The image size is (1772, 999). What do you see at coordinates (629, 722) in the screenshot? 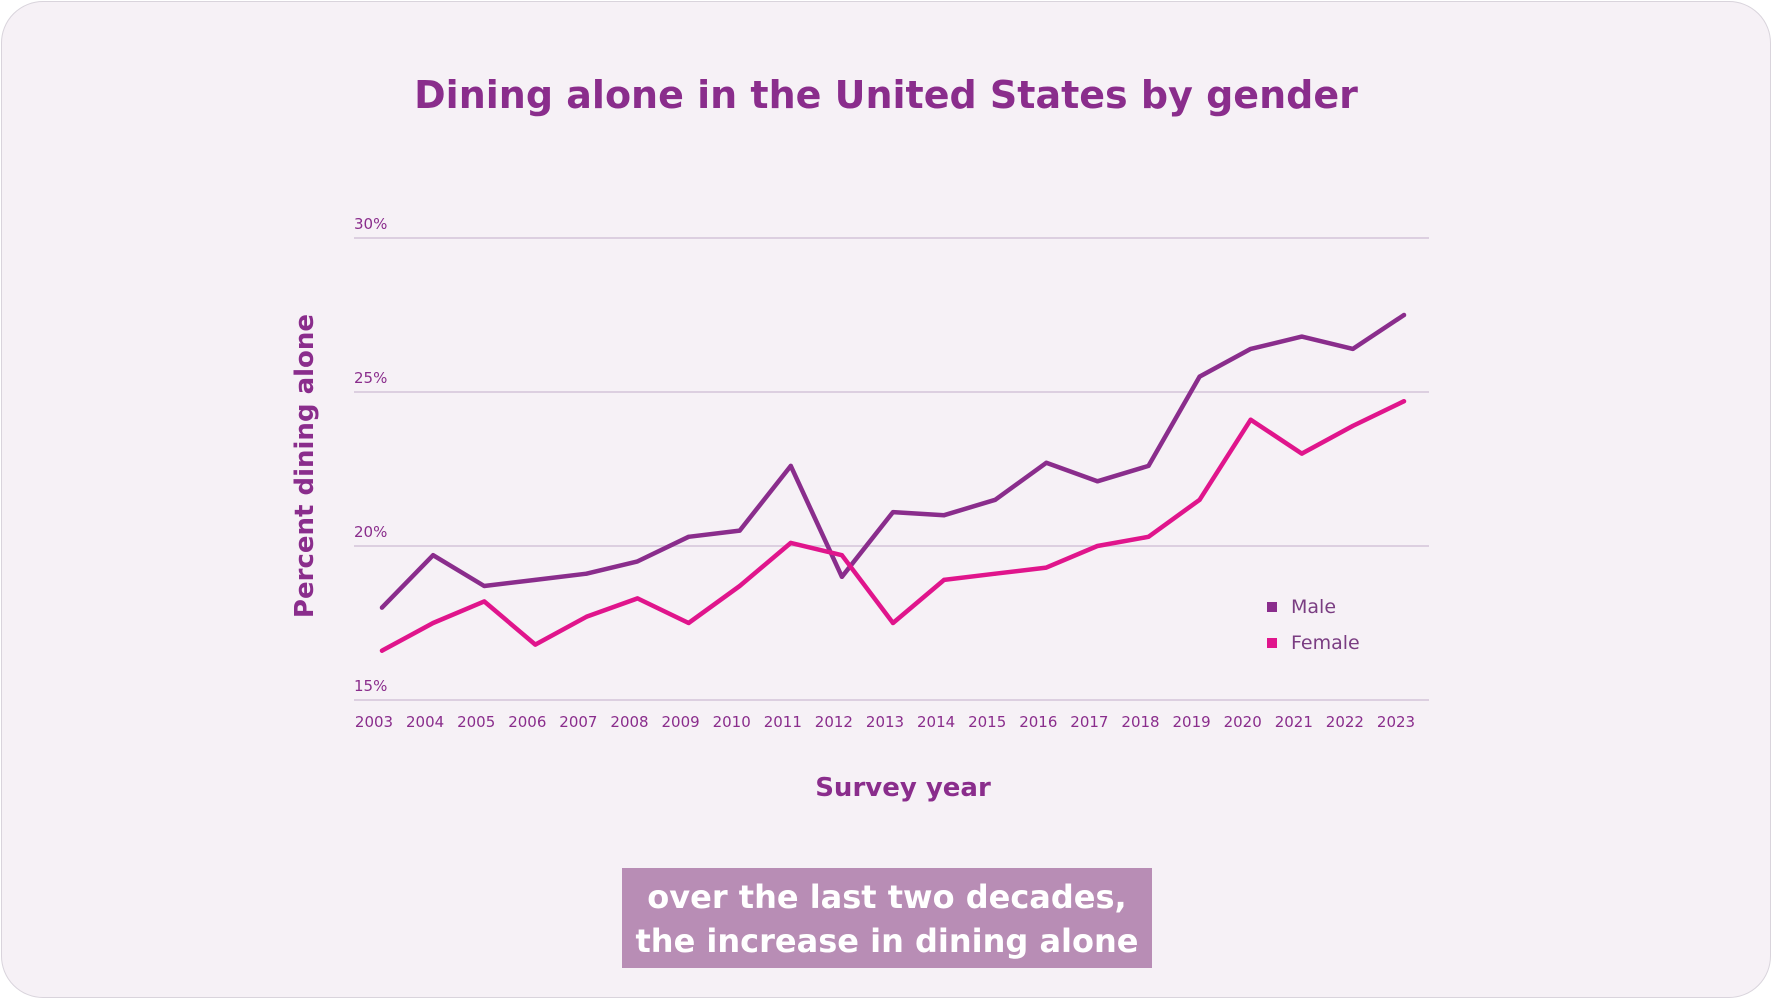
I see `x-tick-label: 2008` at bounding box center [629, 722].